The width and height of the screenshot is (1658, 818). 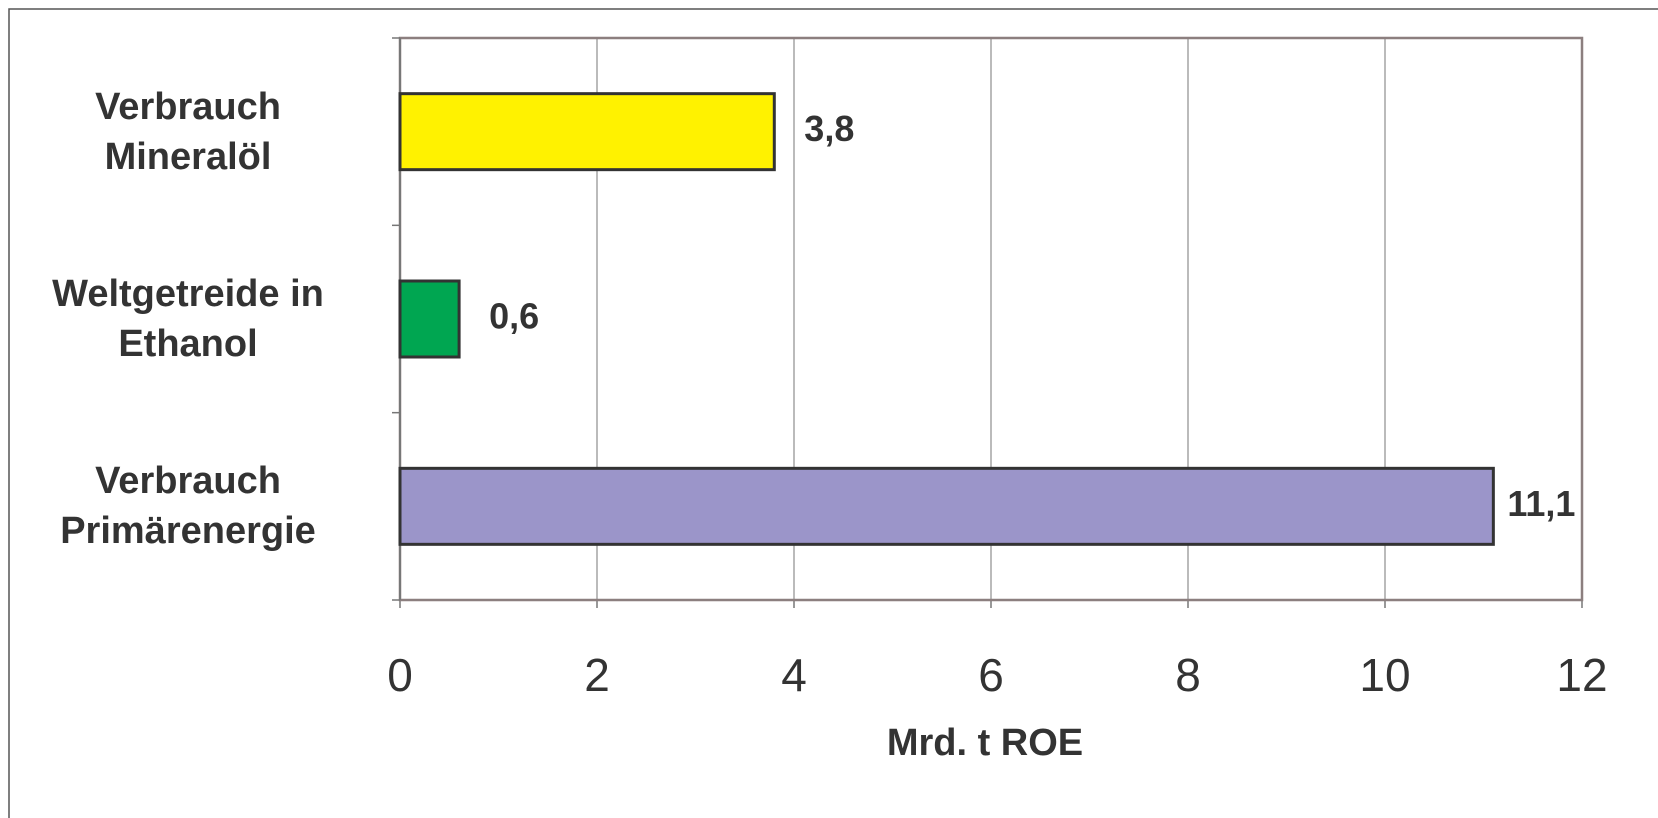 What do you see at coordinates (188, 319) in the screenshot?
I see `category-label: Weltgetreide in Ethanol` at bounding box center [188, 319].